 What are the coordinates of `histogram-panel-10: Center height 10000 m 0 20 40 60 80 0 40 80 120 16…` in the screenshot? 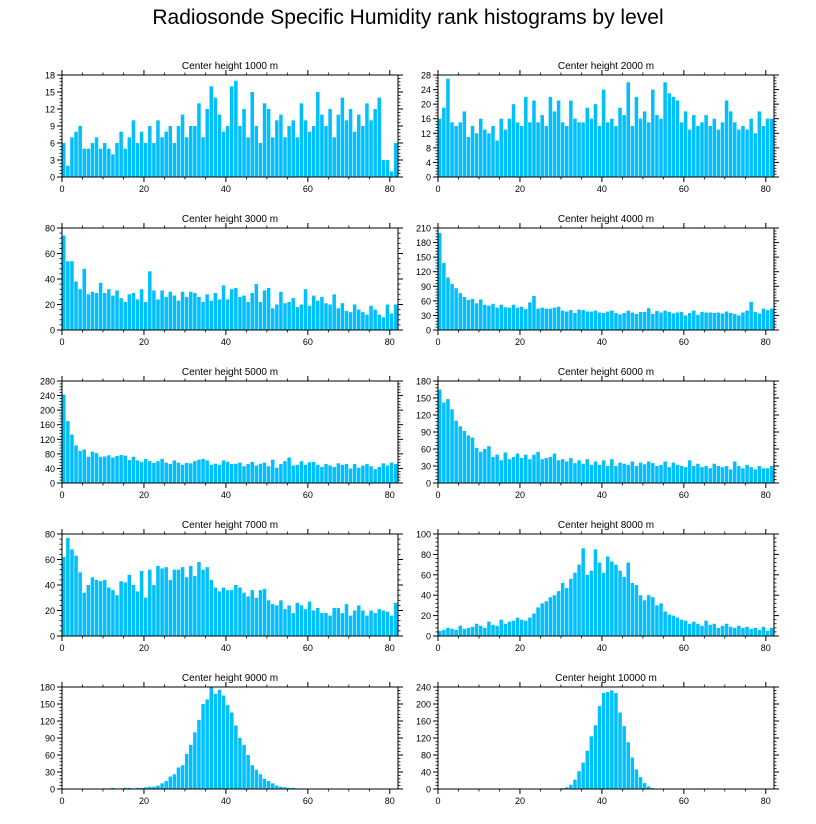 It's located at (597, 739).